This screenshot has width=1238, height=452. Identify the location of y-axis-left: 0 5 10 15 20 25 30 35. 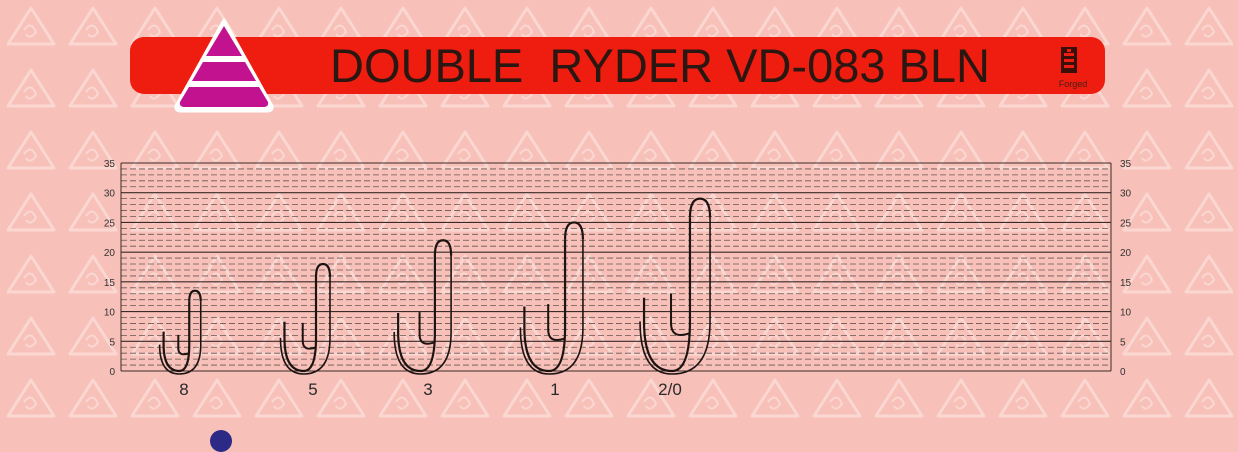
(110, 268).